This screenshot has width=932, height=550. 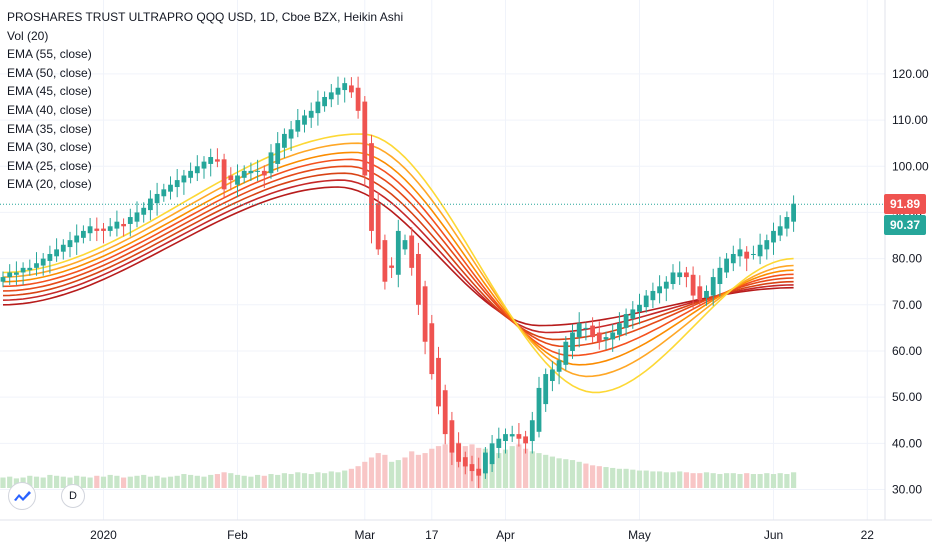 What do you see at coordinates (49, 109) in the screenshot?
I see `legend-ema-40: EMA (40, close)` at bounding box center [49, 109].